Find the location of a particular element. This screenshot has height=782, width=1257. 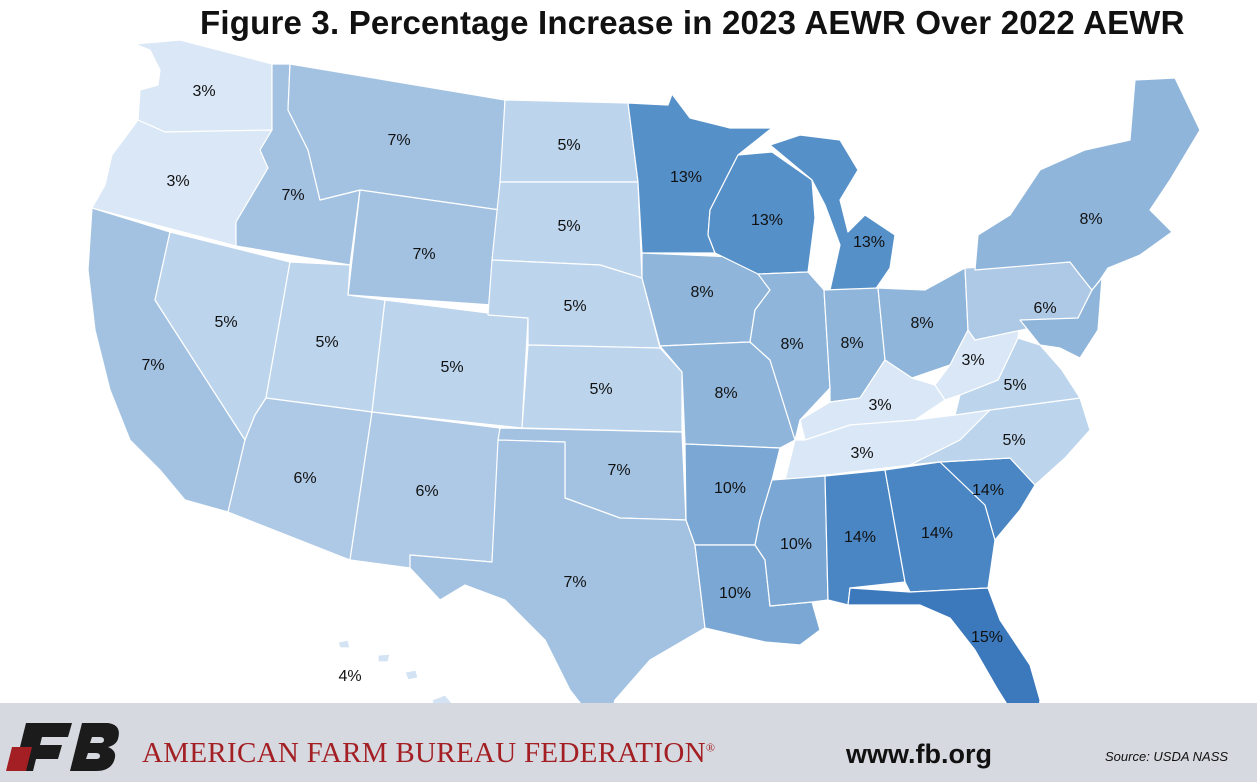

logo-b-shape is located at coordinates (94, 747).